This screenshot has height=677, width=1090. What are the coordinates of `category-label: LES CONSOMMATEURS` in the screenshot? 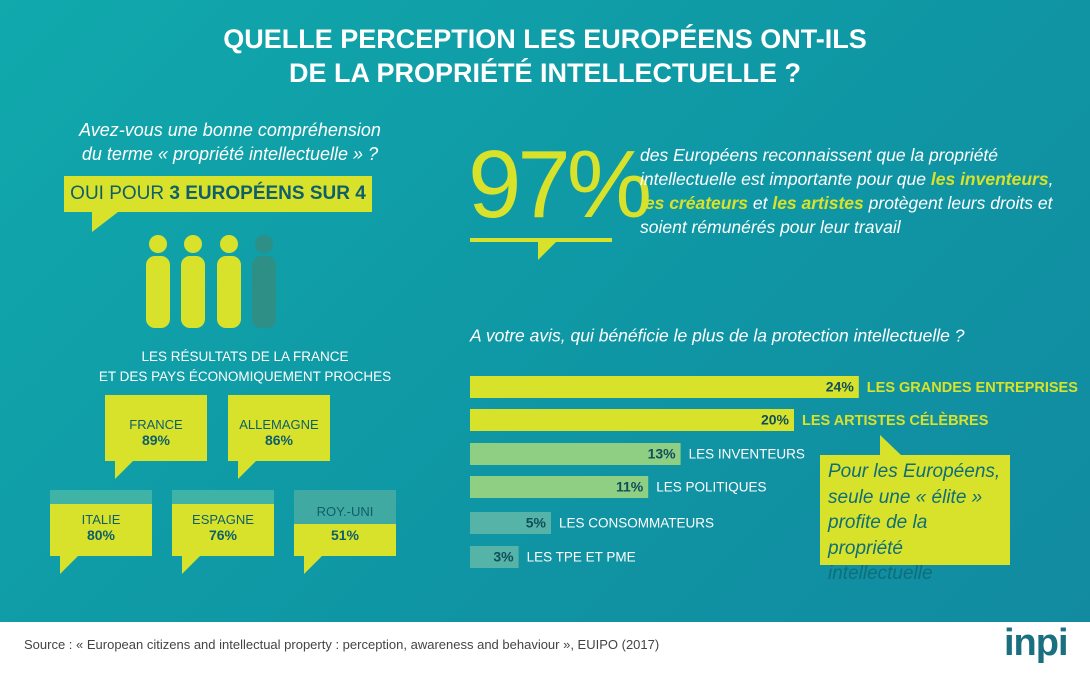 It's located at (636, 523).